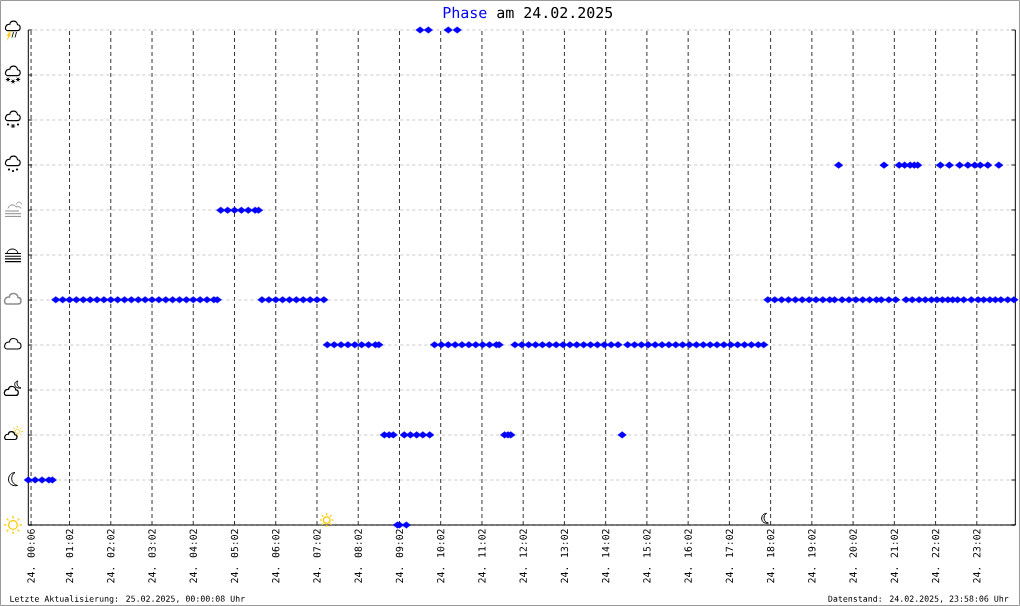 The width and height of the screenshot is (1020, 606). I want to click on x-tick-label: 24. 15:02, so click(647, 556).